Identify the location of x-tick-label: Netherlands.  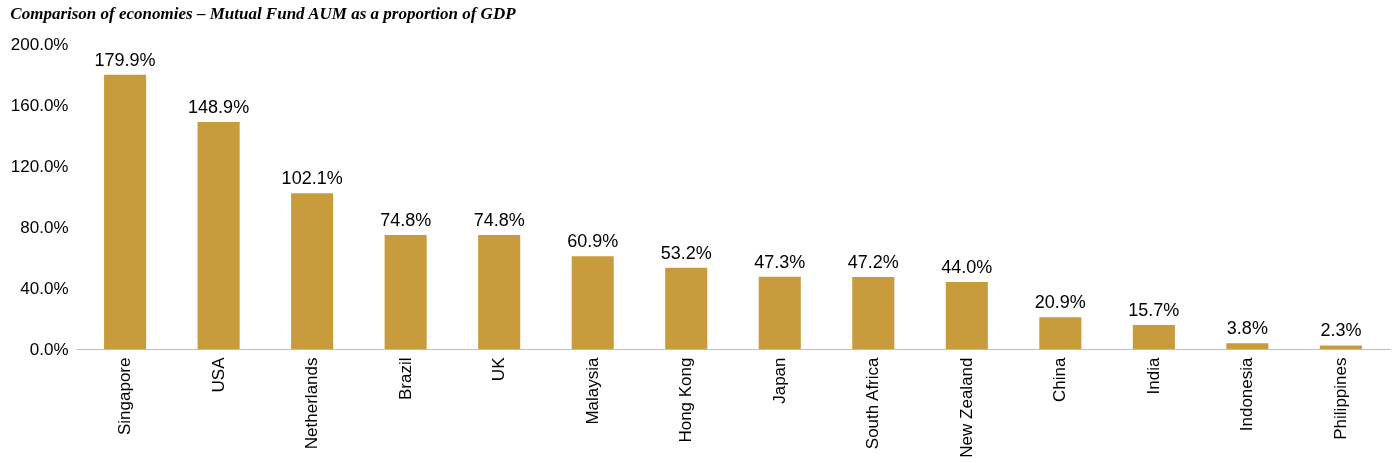
(312, 403).